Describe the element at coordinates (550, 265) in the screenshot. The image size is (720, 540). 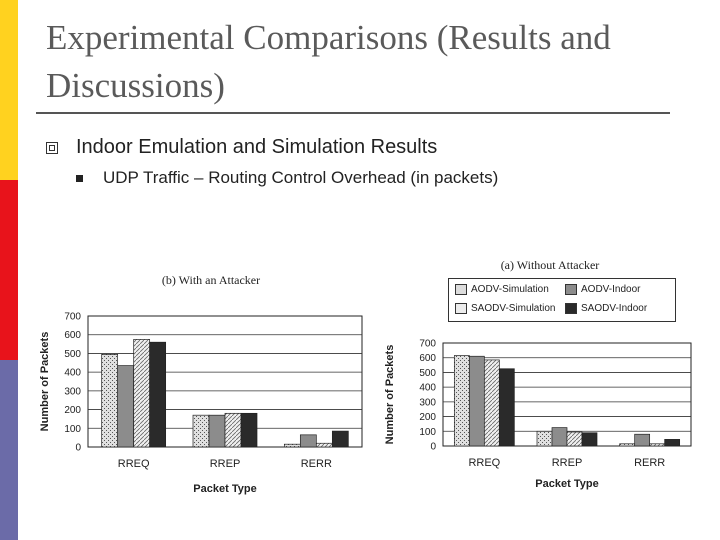
I see `chart-title-without-attacker: (a) Without Attacker` at that location.